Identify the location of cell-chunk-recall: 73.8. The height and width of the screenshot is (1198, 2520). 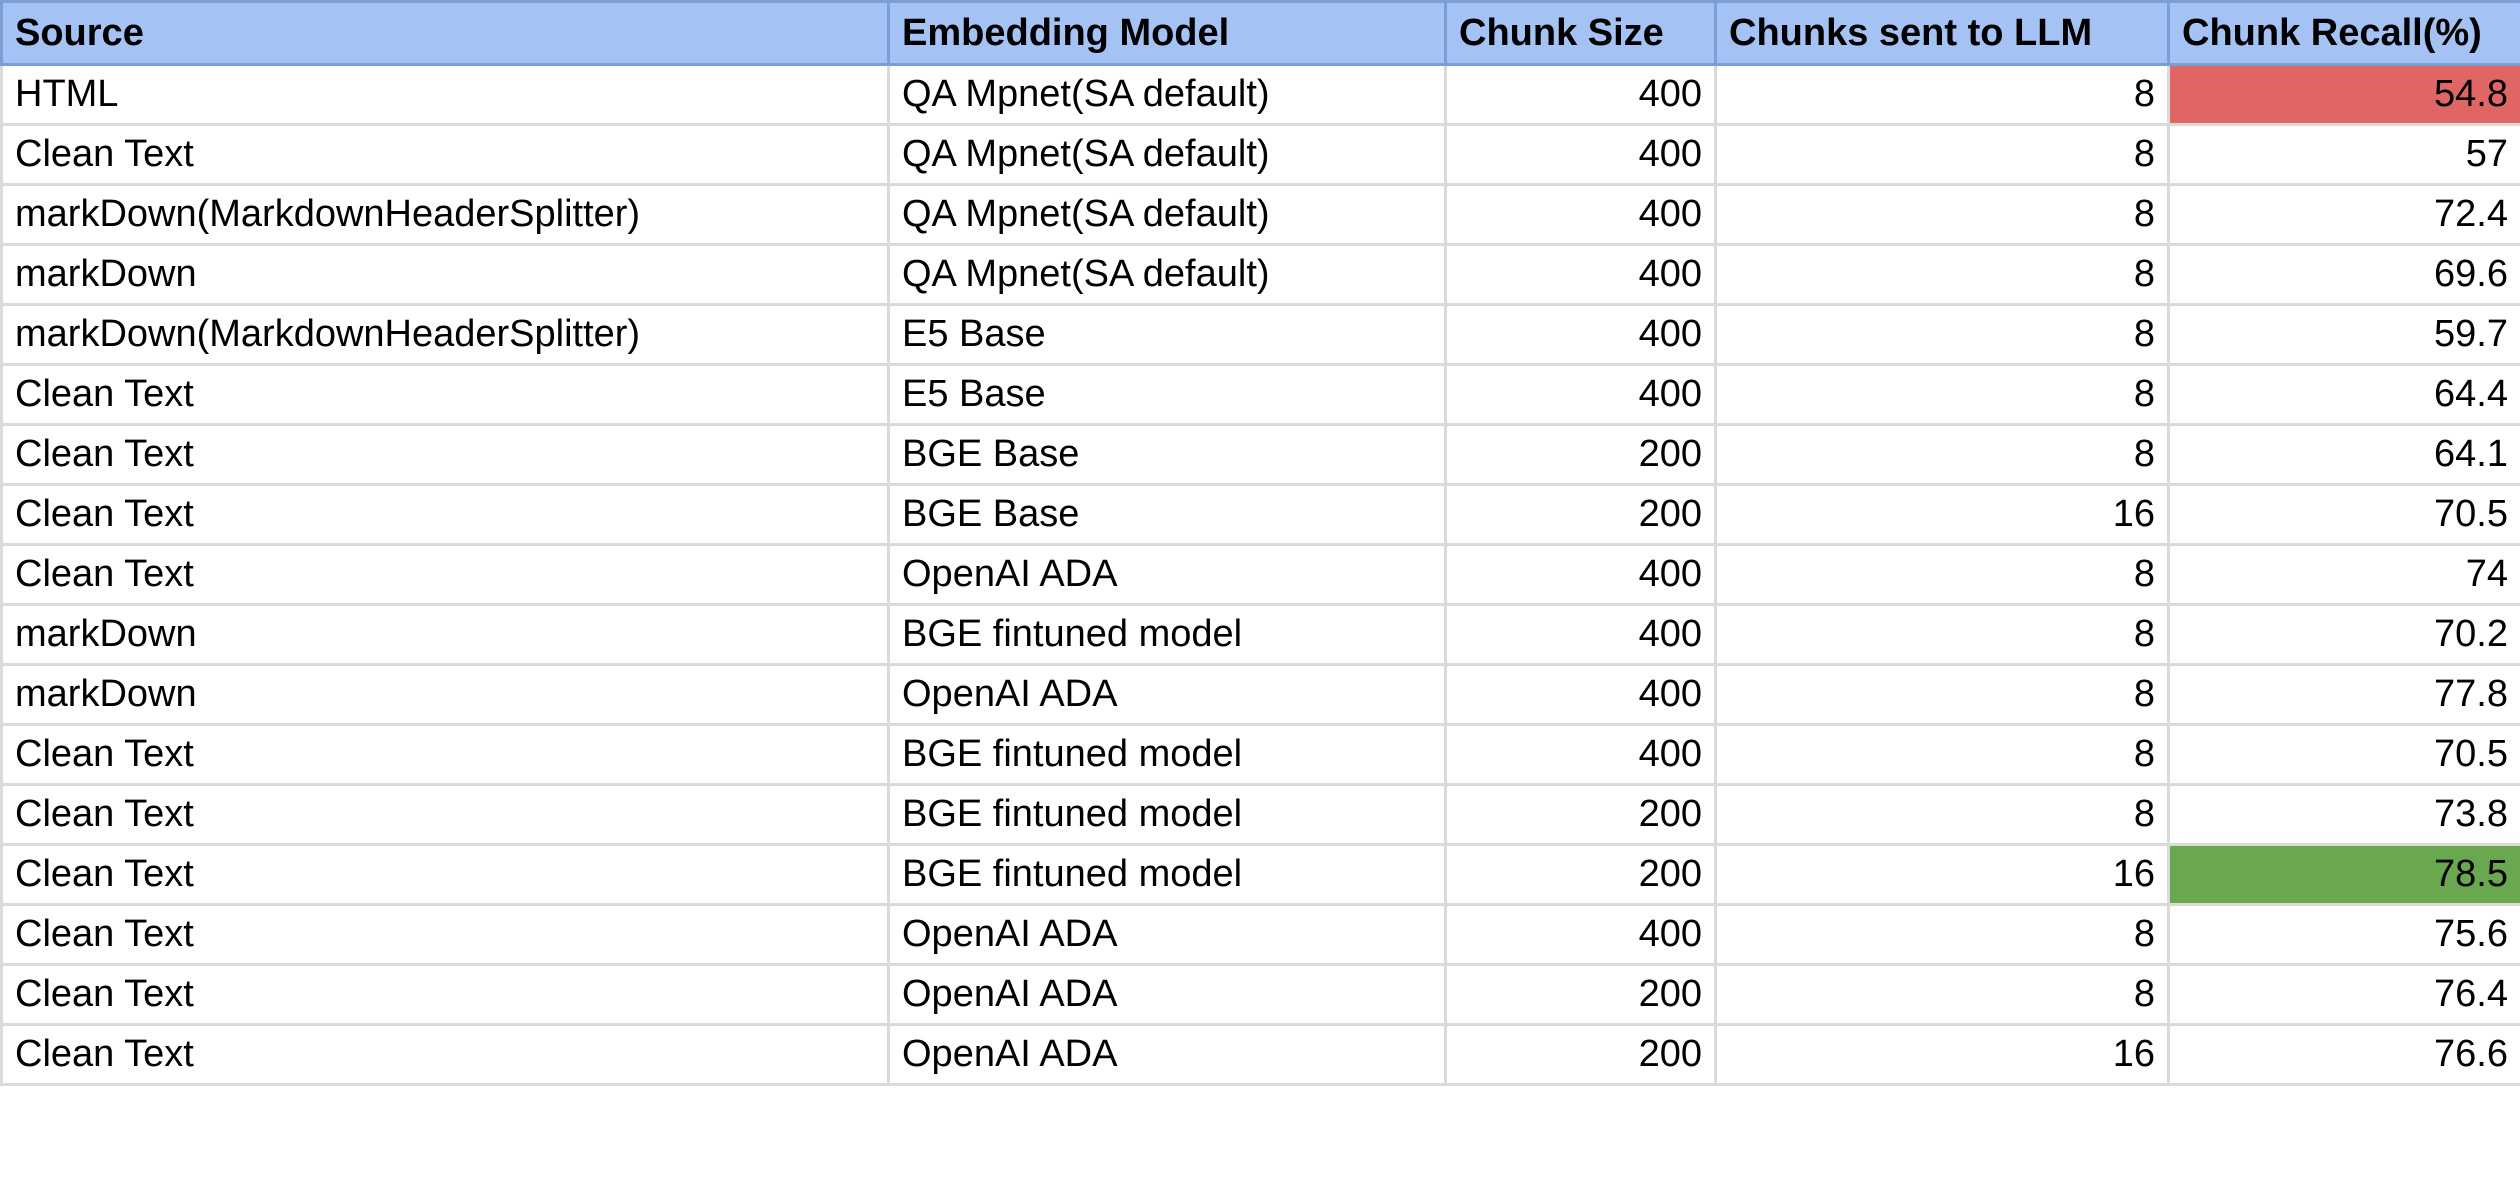
(2343, 814).